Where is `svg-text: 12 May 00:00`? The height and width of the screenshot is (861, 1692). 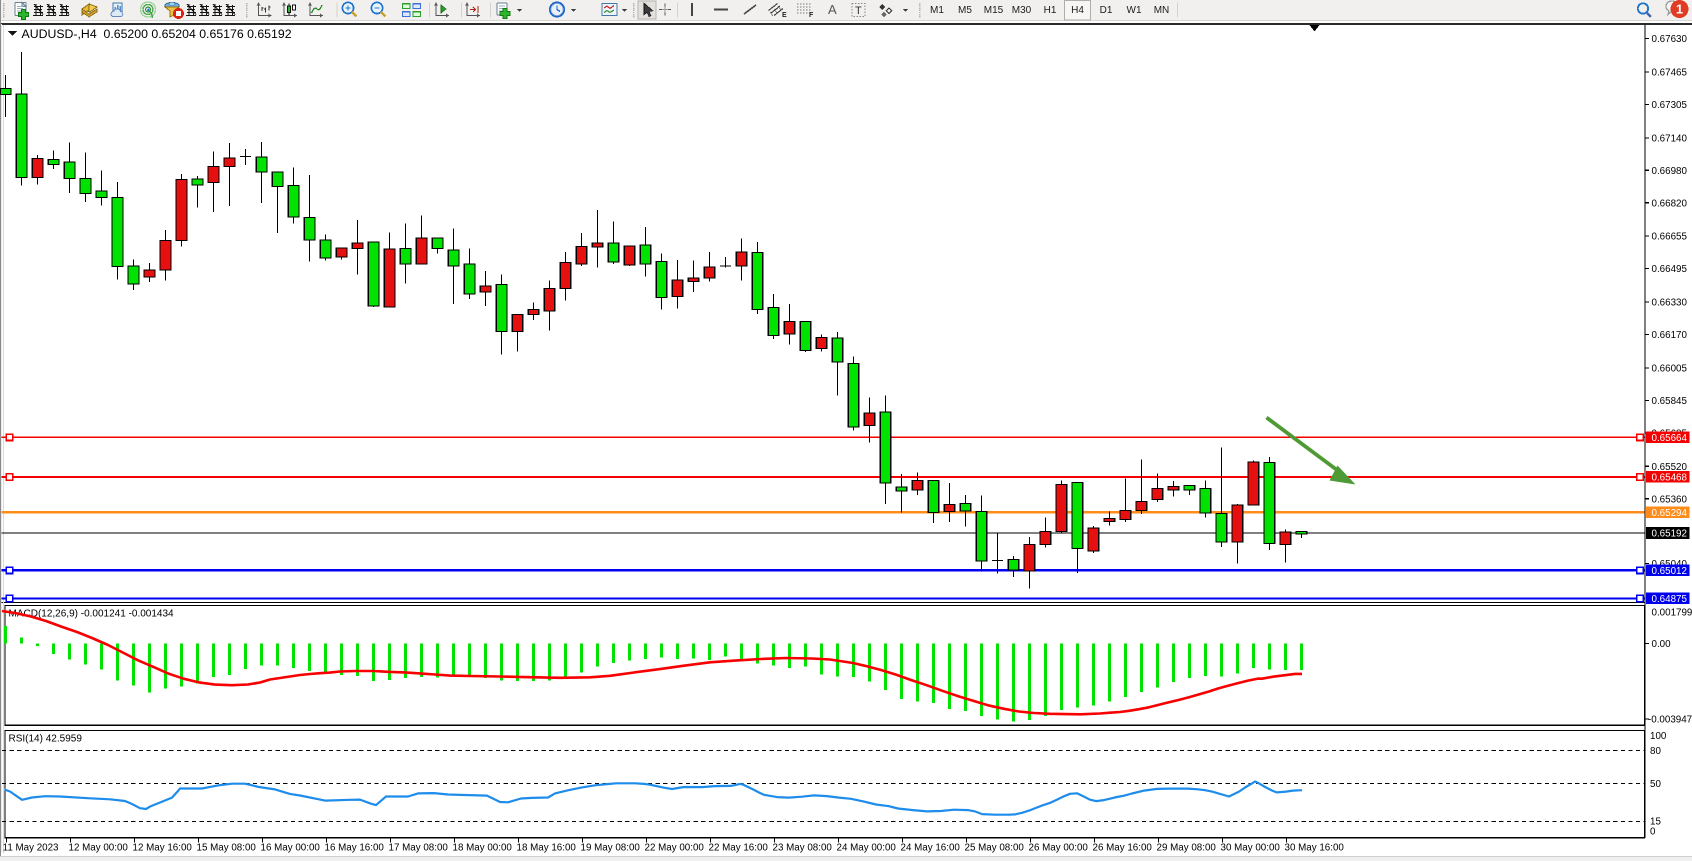 svg-text: 12 May 00:00 is located at coordinates (99, 848).